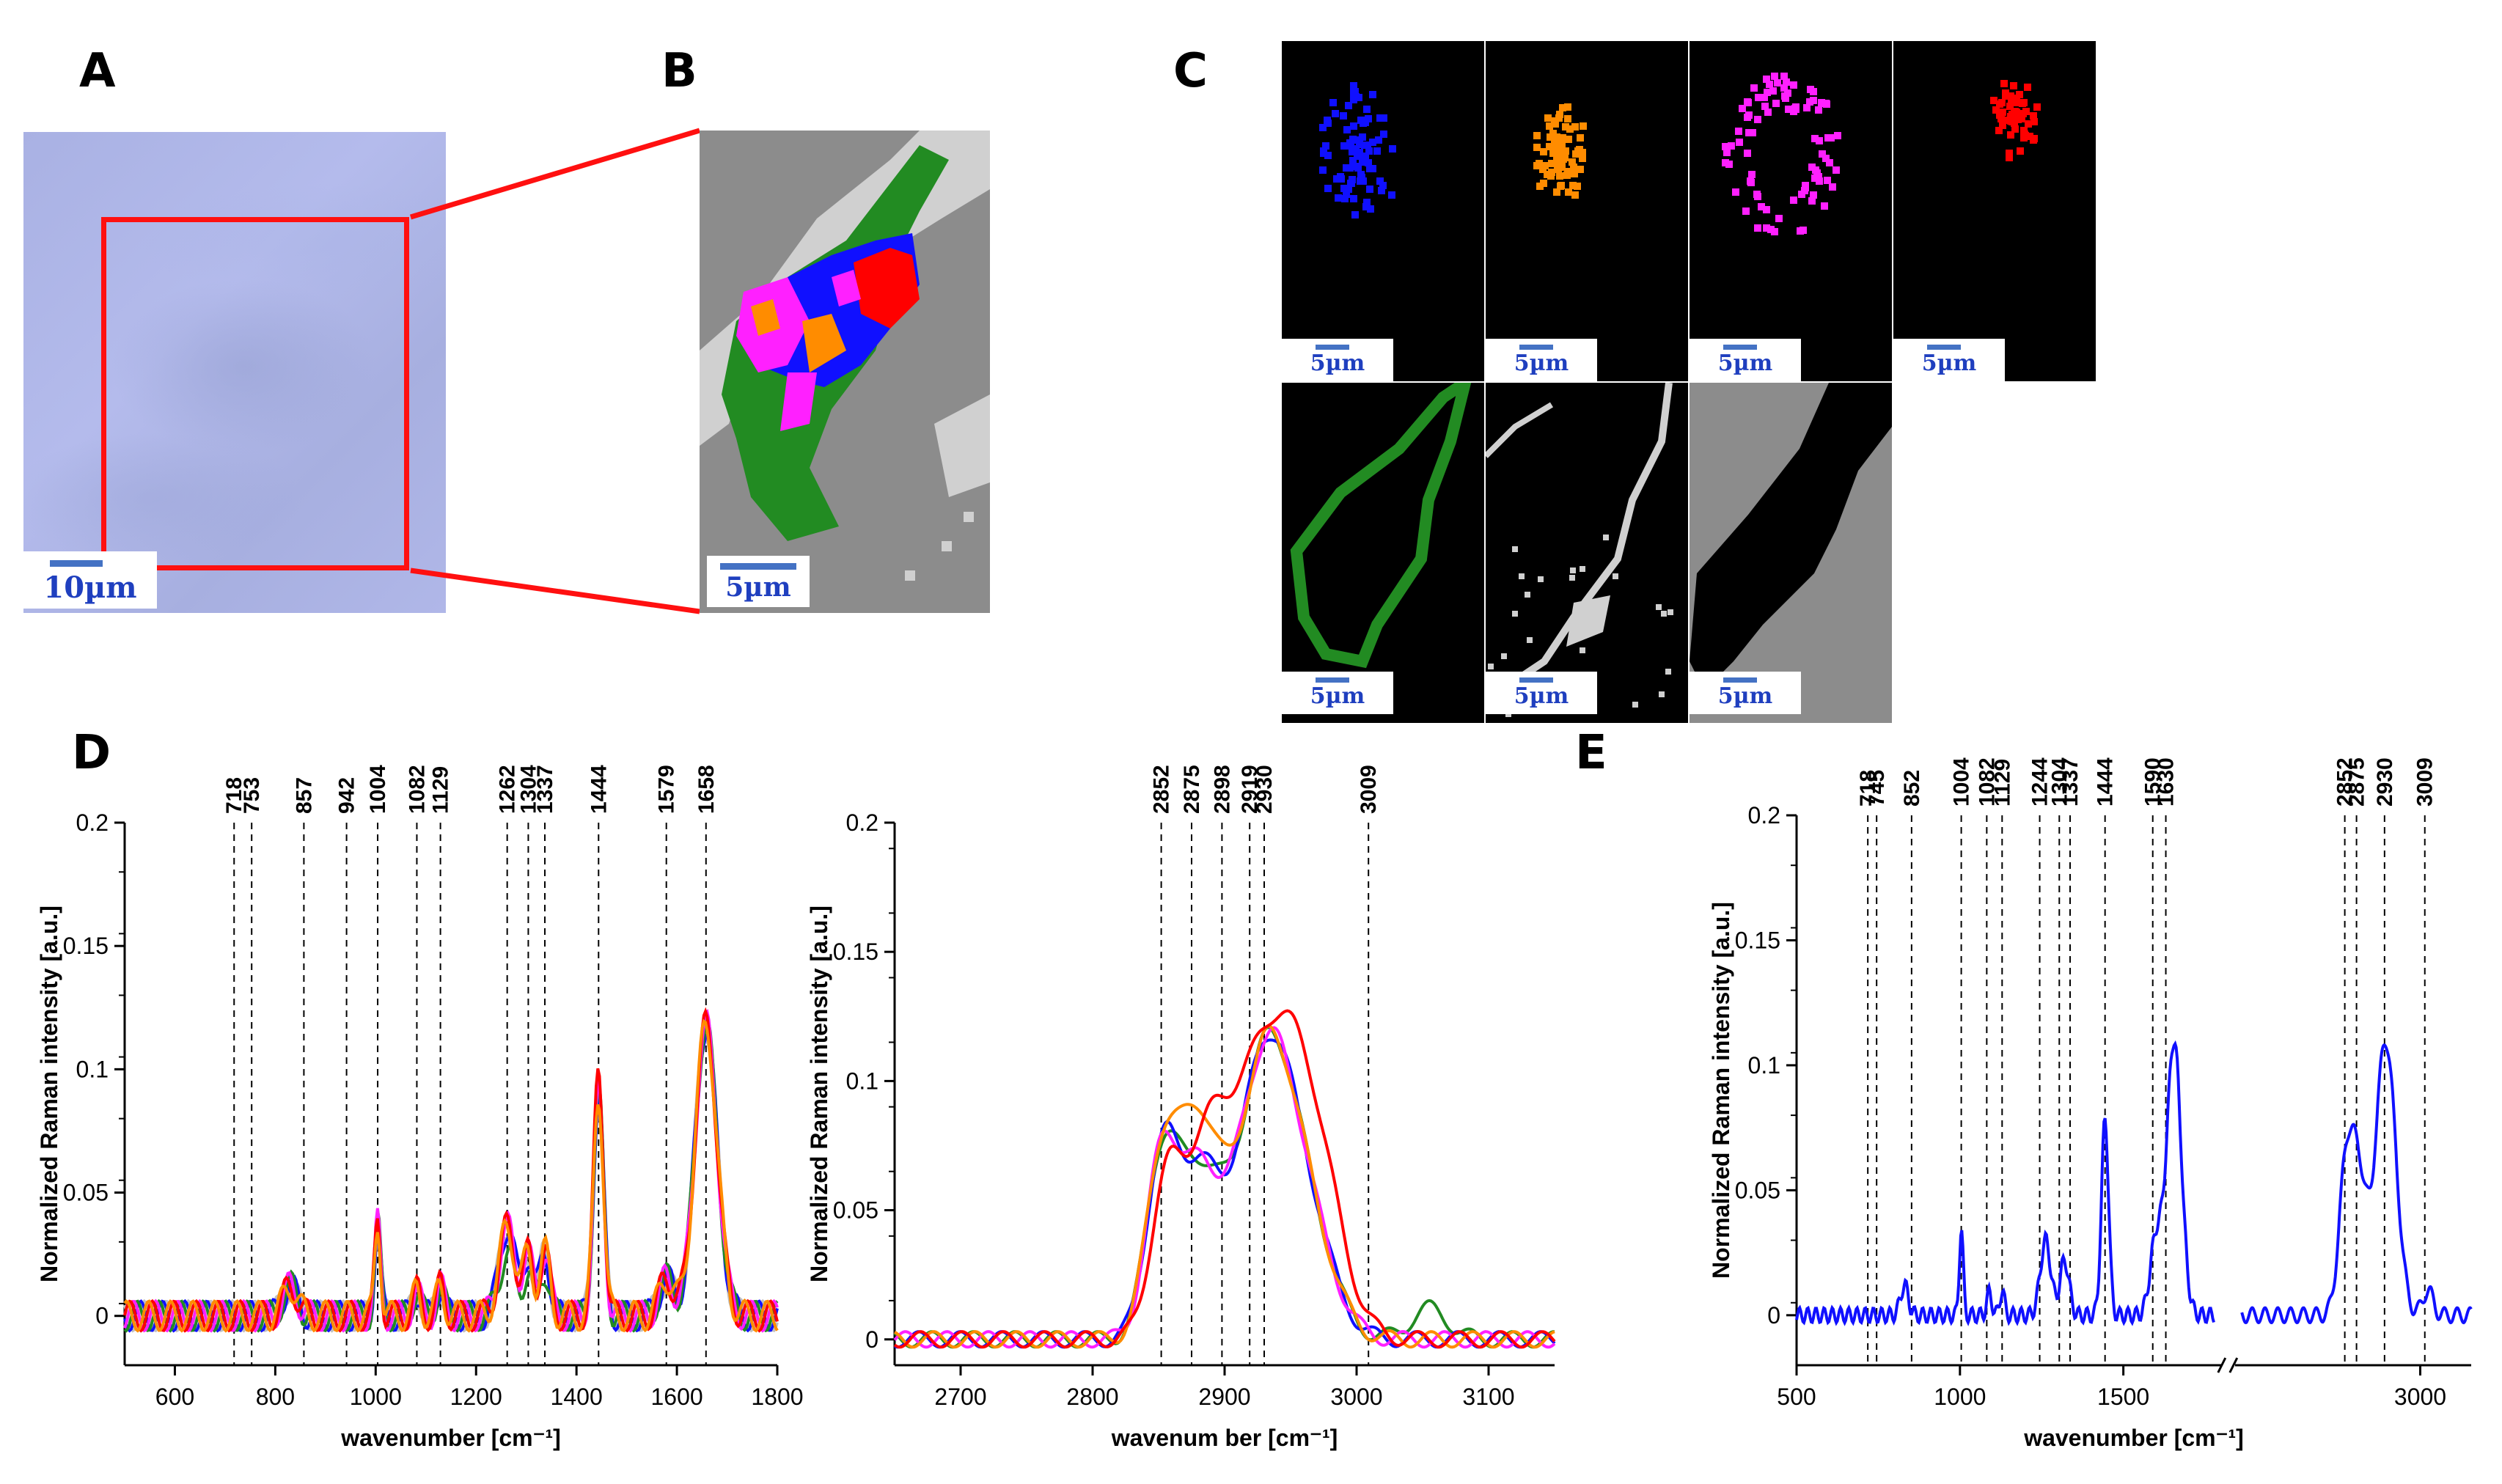 The height and width of the screenshot is (1484, 2502). What do you see at coordinates (102, 1316) in the screenshot?
I see `y-tick-label: 0` at bounding box center [102, 1316].